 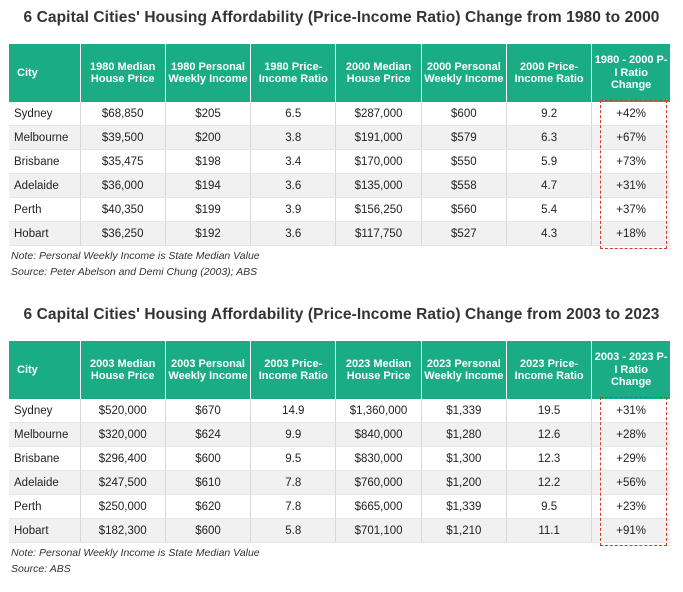 What do you see at coordinates (630, 506) in the screenshot?
I see `table-cell: +23%` at bounding box center [630, 506].